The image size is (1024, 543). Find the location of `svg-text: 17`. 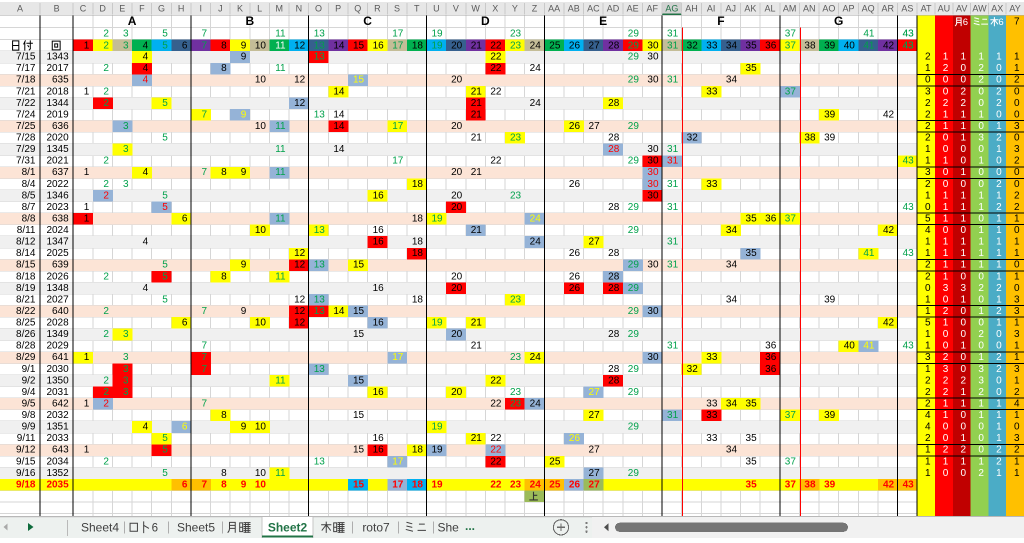

svg-text: 17 is located at coordinates (398, 461).